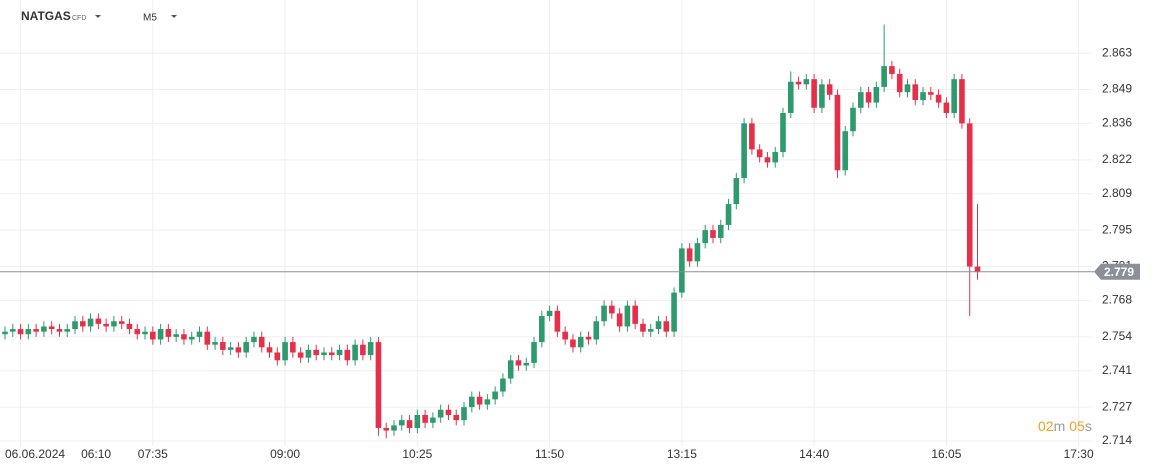 The height and width of the screenshot is (472, 1163). I want to click on countdown: 02m 05s, so click(1065, 426).